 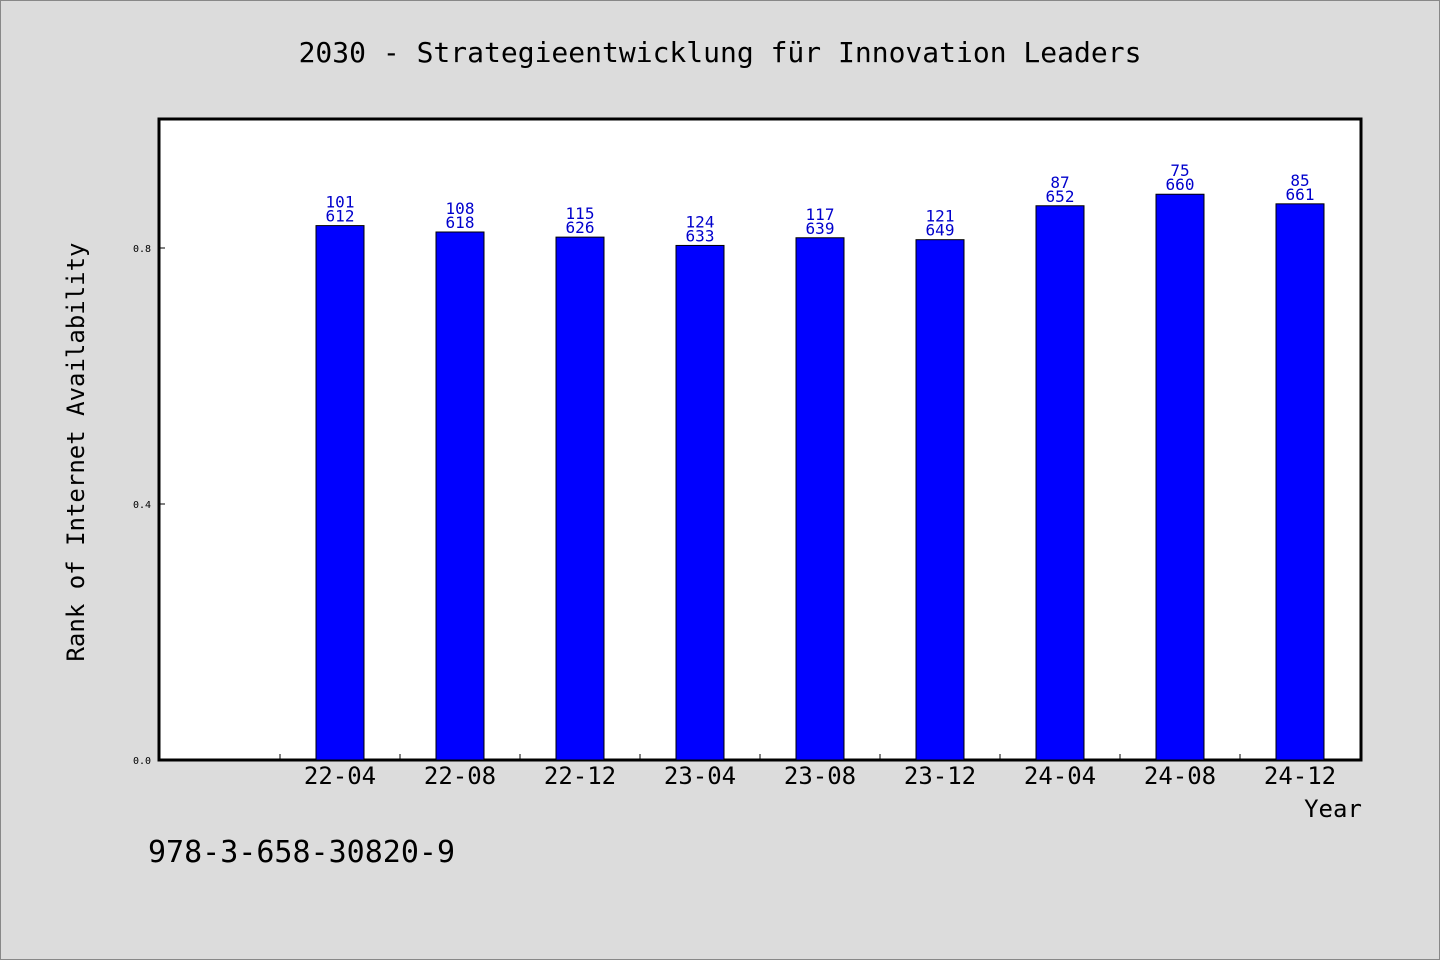 I want to click on bar-label-top: 101, so click(x=340, y=202).